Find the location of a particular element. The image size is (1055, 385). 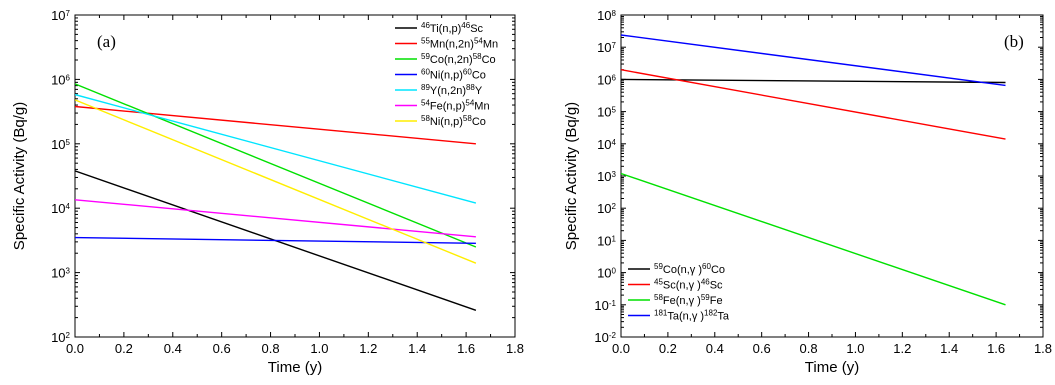

legend-label: 58Ni(n,p)58Co is located at coordinates (453, 121).